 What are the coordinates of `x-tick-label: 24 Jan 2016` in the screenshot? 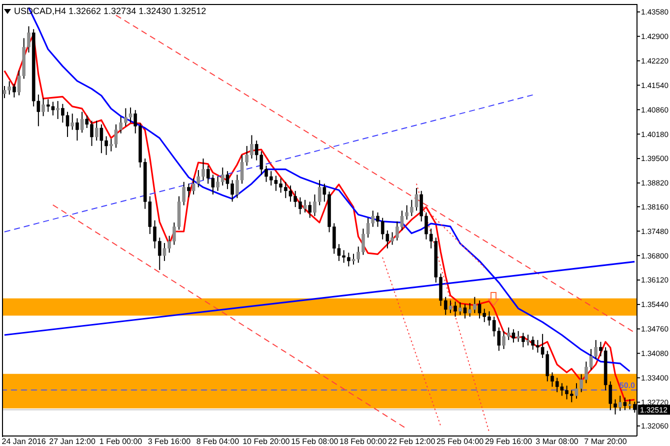 It's located at (24, 441).